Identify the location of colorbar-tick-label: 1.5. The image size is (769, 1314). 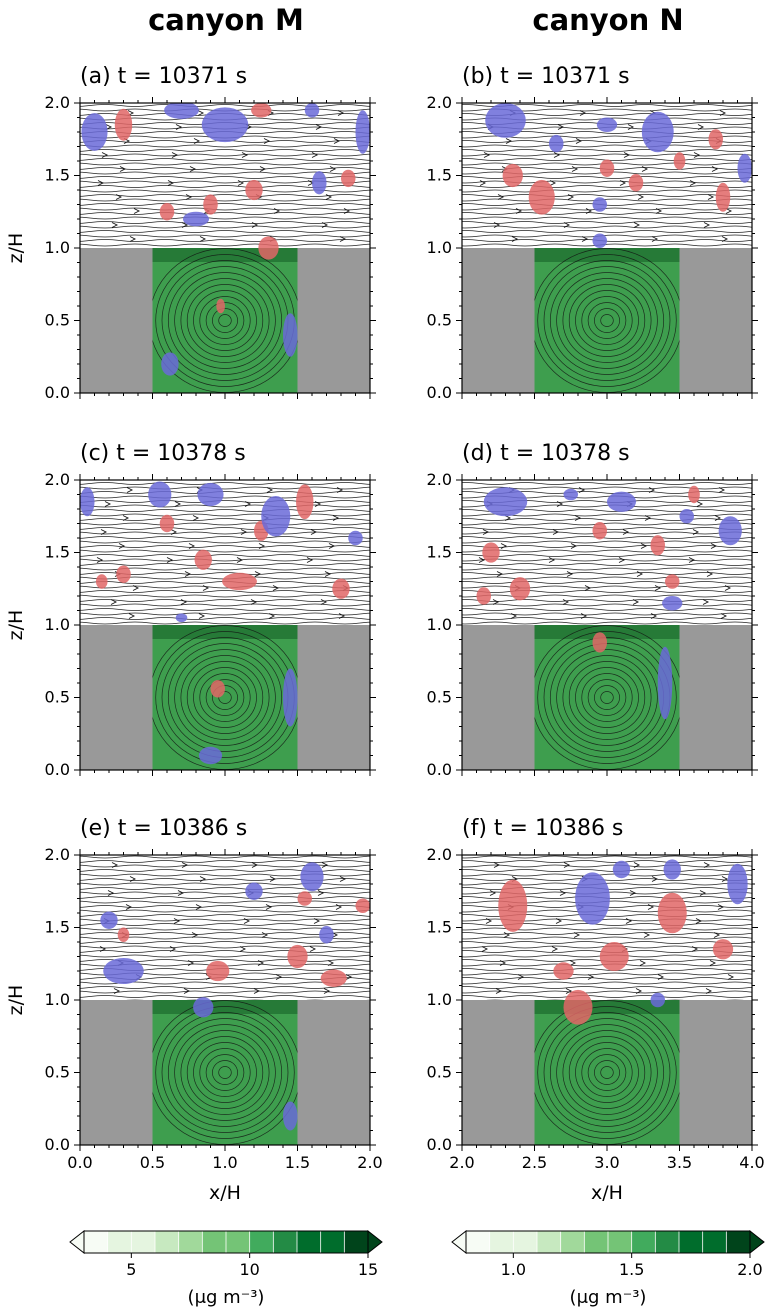
(631, 1269).